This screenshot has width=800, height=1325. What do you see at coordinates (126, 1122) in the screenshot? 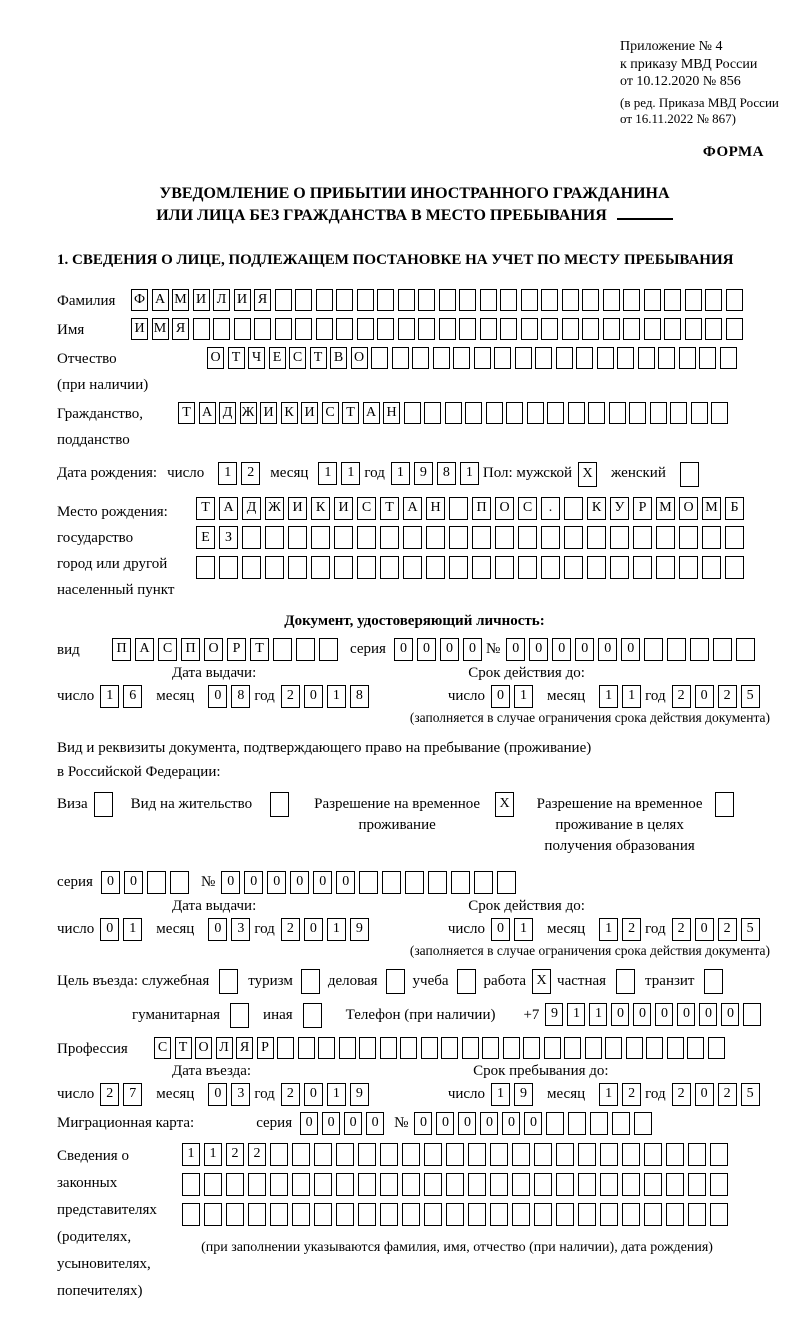
I see `migration-card-label: Миграционная карта:` at bounding box center [126, 1122].